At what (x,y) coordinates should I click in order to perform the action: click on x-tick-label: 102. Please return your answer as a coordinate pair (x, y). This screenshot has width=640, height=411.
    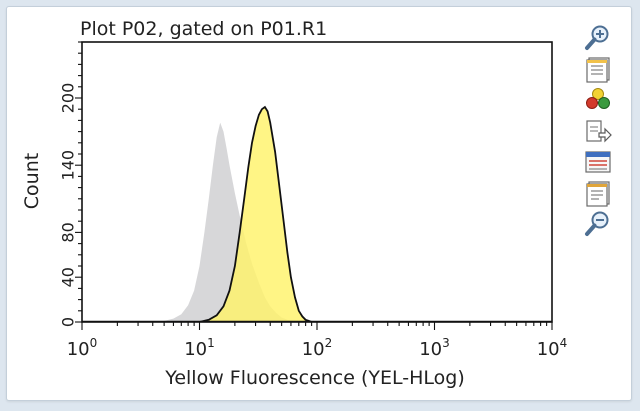
    Looking at the image, I should click on (317, 348).